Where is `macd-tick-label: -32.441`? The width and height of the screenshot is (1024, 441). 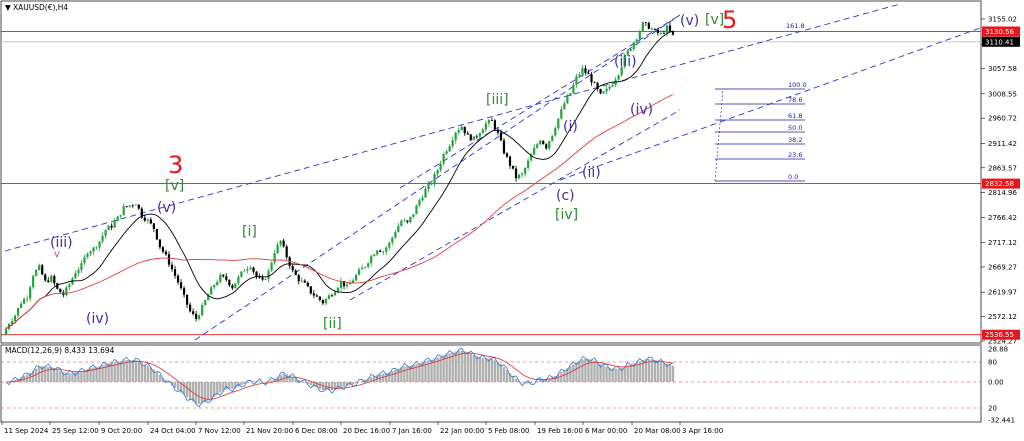 macd-tick-label: -32.441 is located at coordinates (1001, 421).